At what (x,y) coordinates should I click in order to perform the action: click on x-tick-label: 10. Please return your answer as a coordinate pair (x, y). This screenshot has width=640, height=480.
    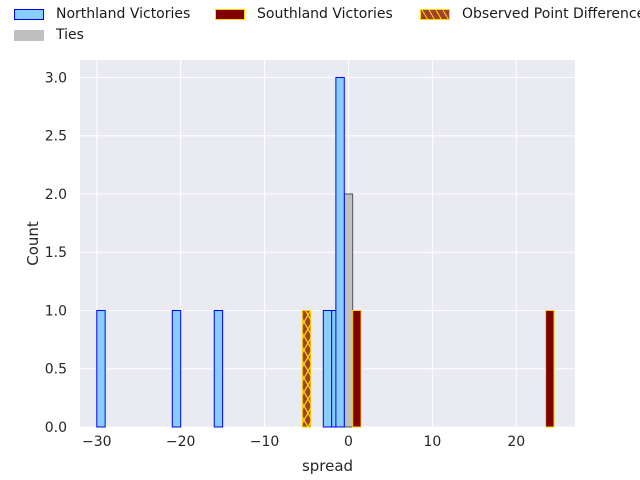
    Looking at the image, I should click on (432, 442).